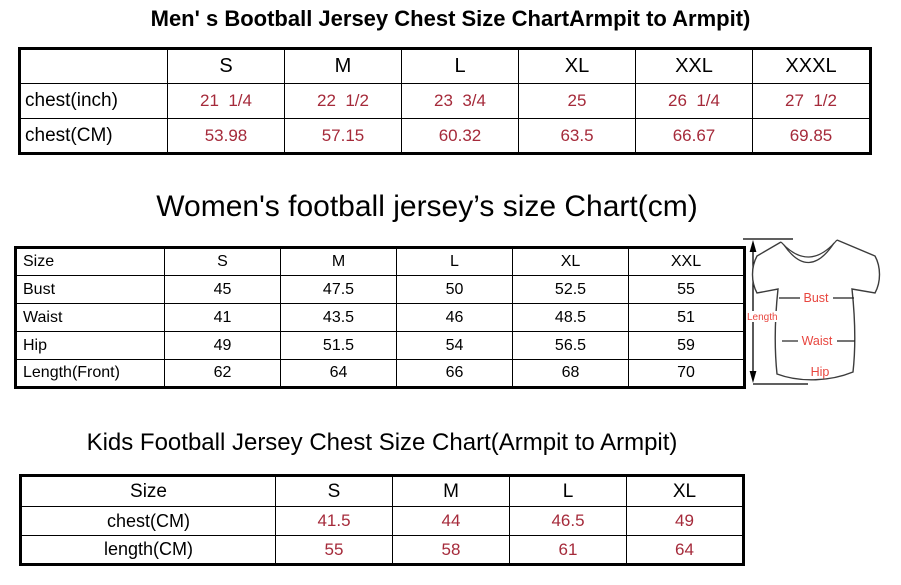  Describe the element at coordinates (343, 136) in the screenshot. I see `cell-value: 57.15` at that location.